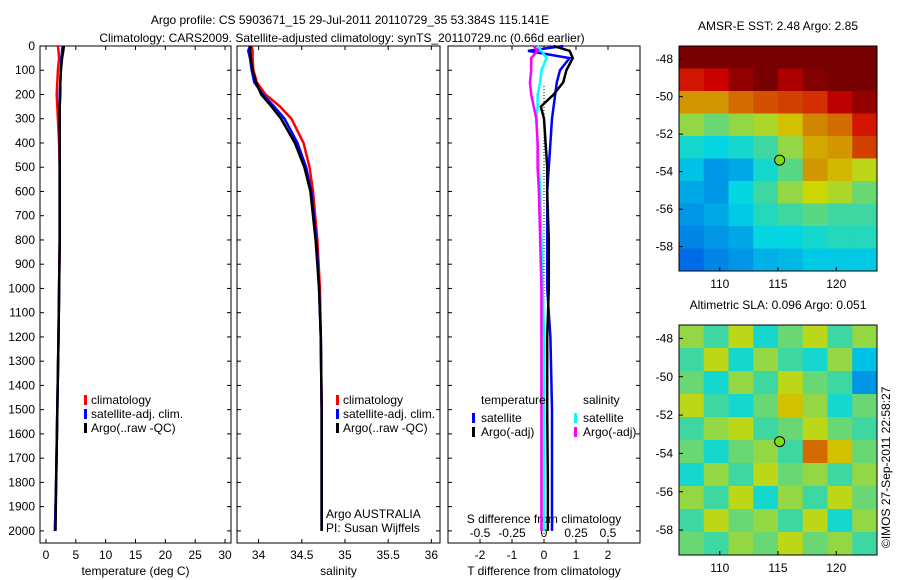 This screenshot has height=580, width=900. What do you see at coordinates (21, 337) in the screenshot?
I see `y-tick-label: 1200` at bounding box center [21, 337].